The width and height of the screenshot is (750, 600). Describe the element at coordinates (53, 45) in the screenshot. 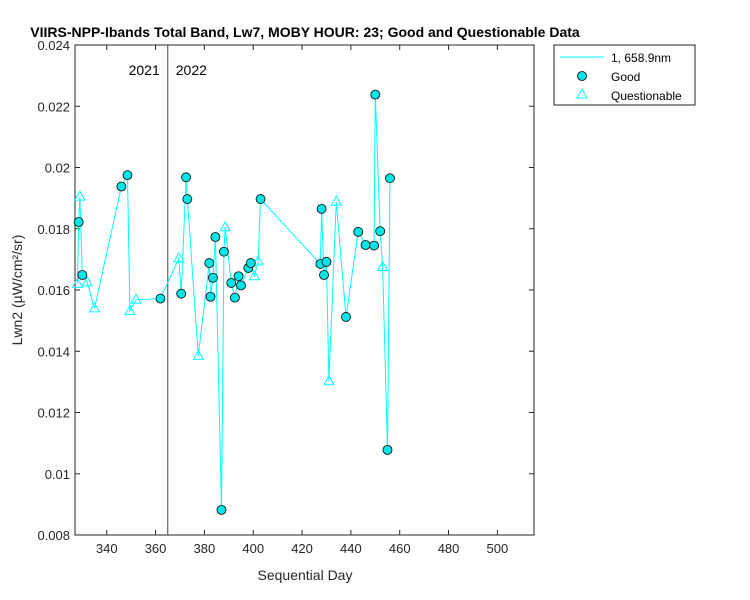

I see `y-tick-label: 0.024` at that location.